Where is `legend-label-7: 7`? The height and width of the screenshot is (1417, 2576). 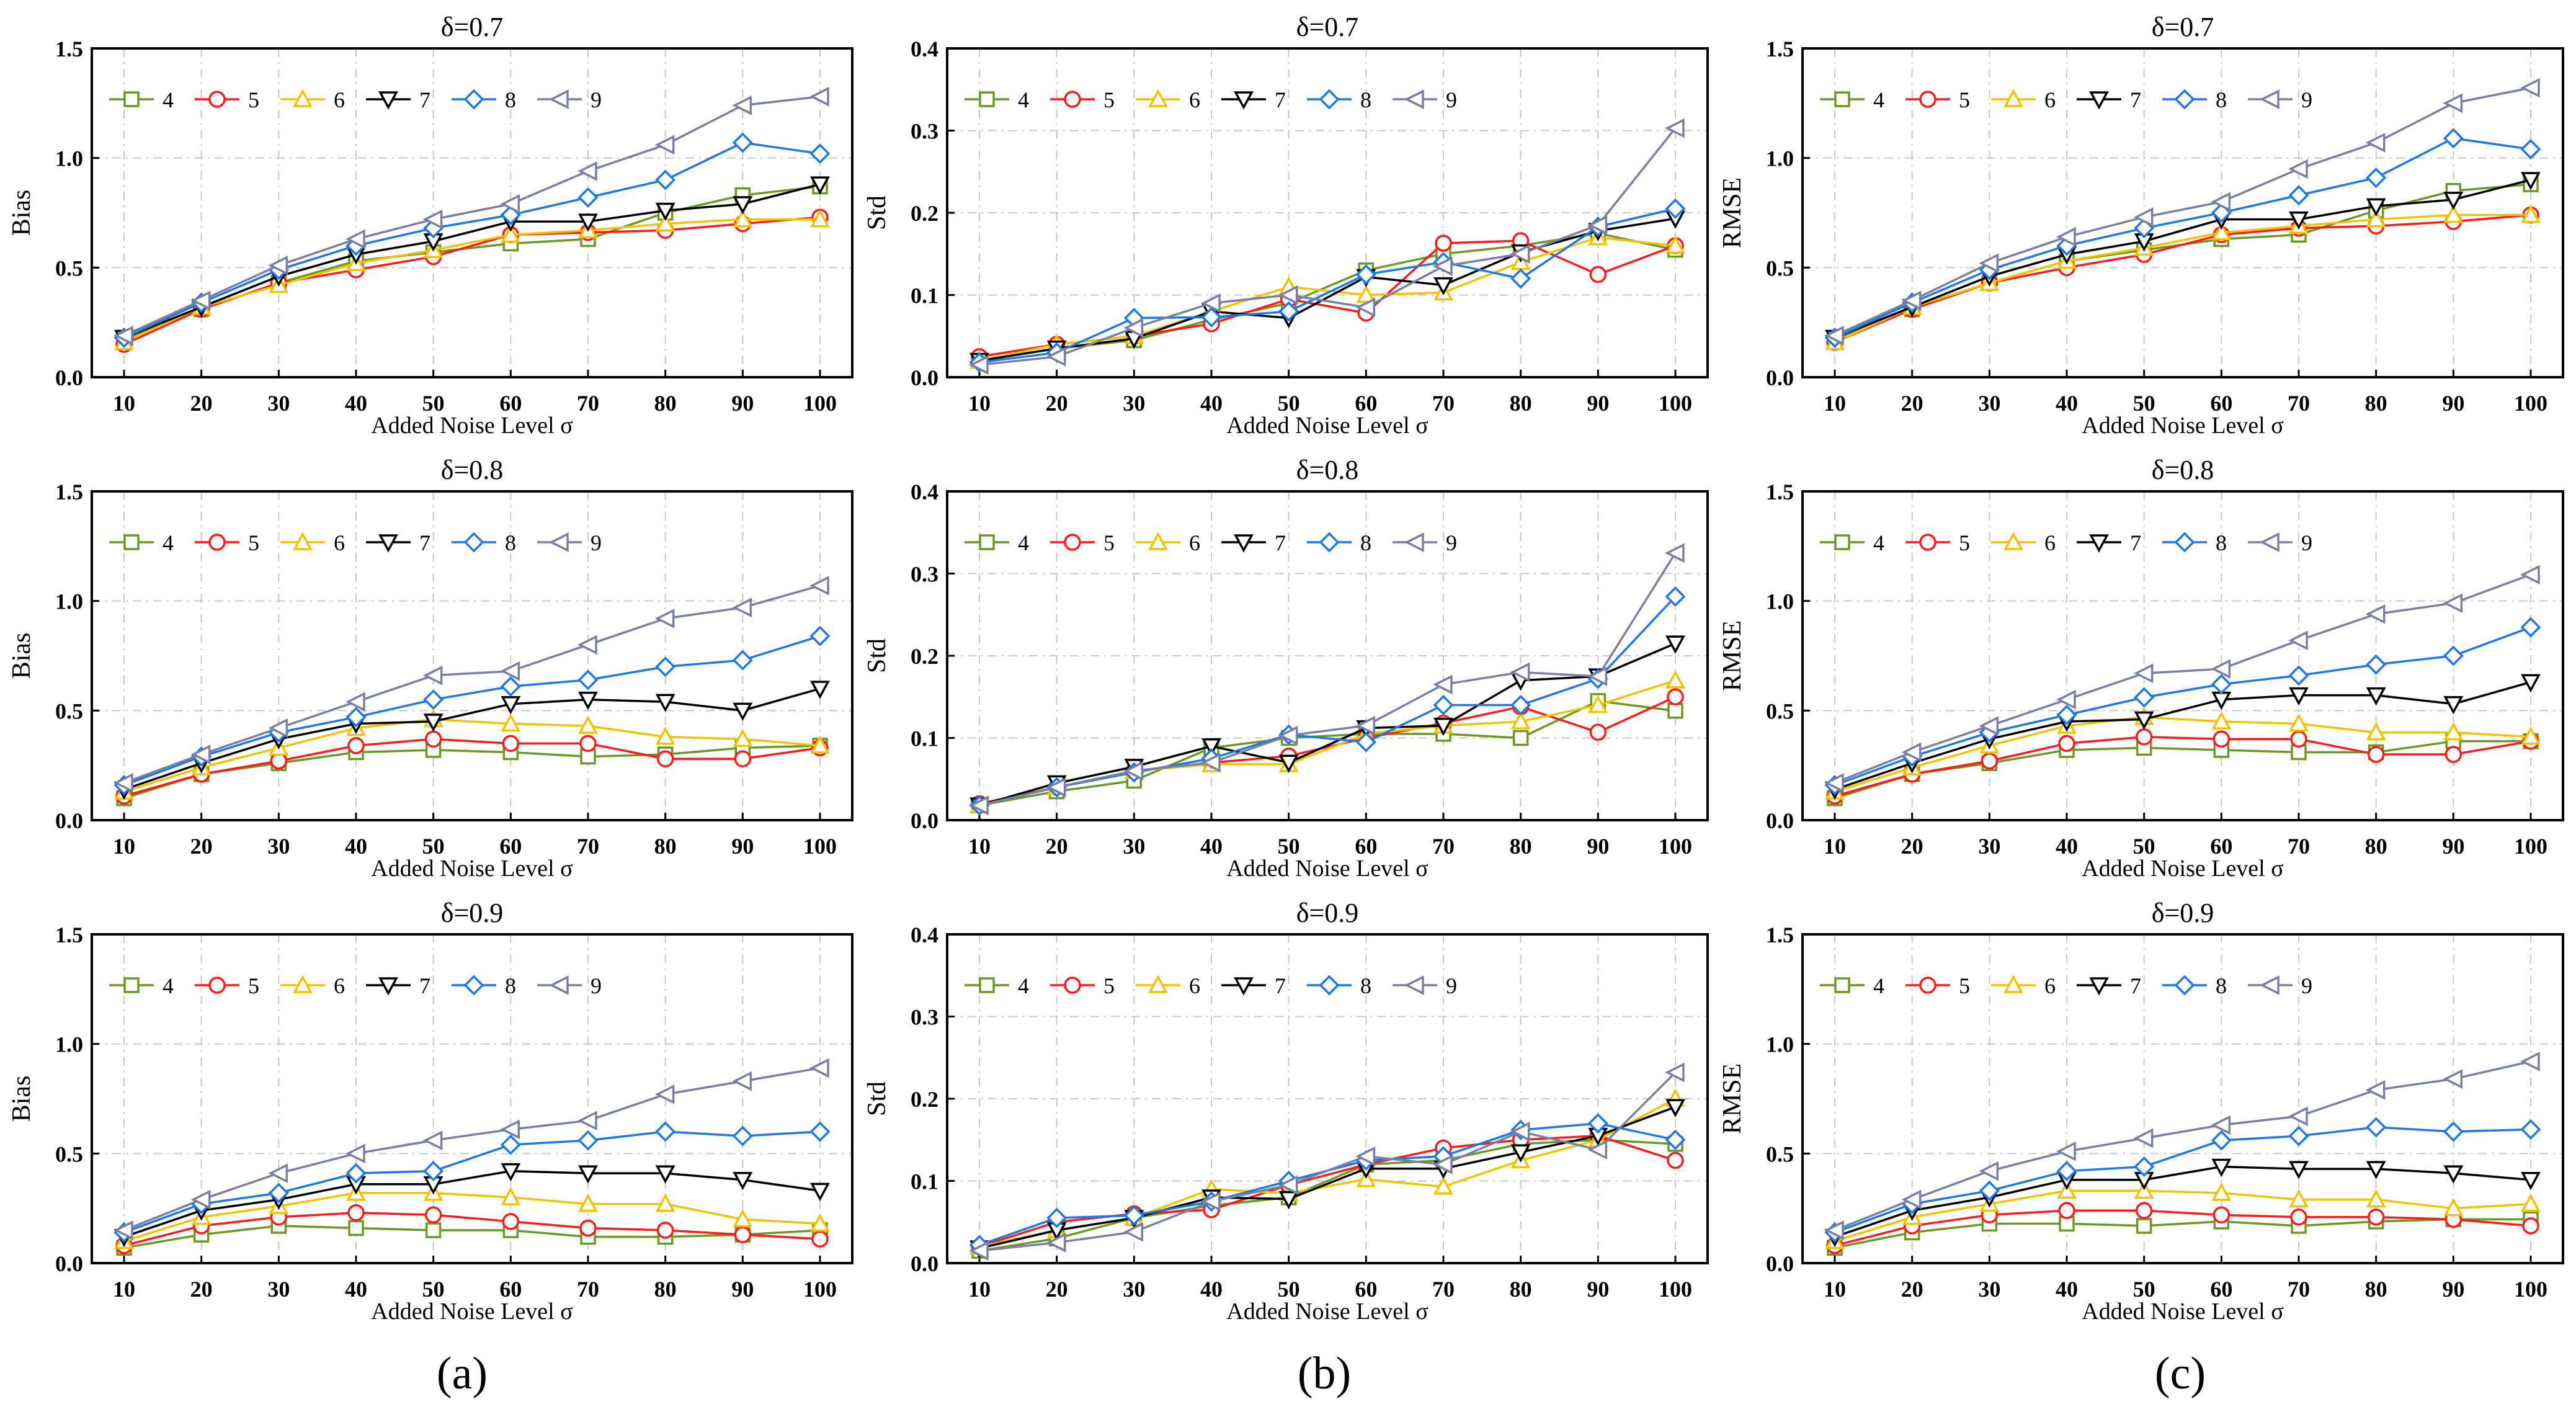 legend-label-7: 7 is located at coordinates (1281, 100).